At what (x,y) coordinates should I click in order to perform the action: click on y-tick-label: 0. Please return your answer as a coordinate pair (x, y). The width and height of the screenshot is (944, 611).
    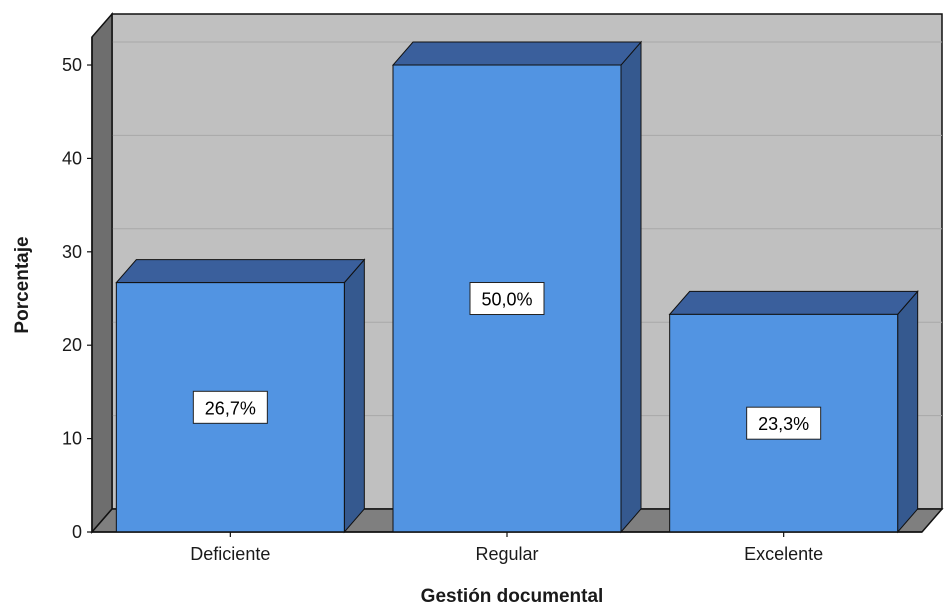
    Looking at the image, I should click on (77, 532).